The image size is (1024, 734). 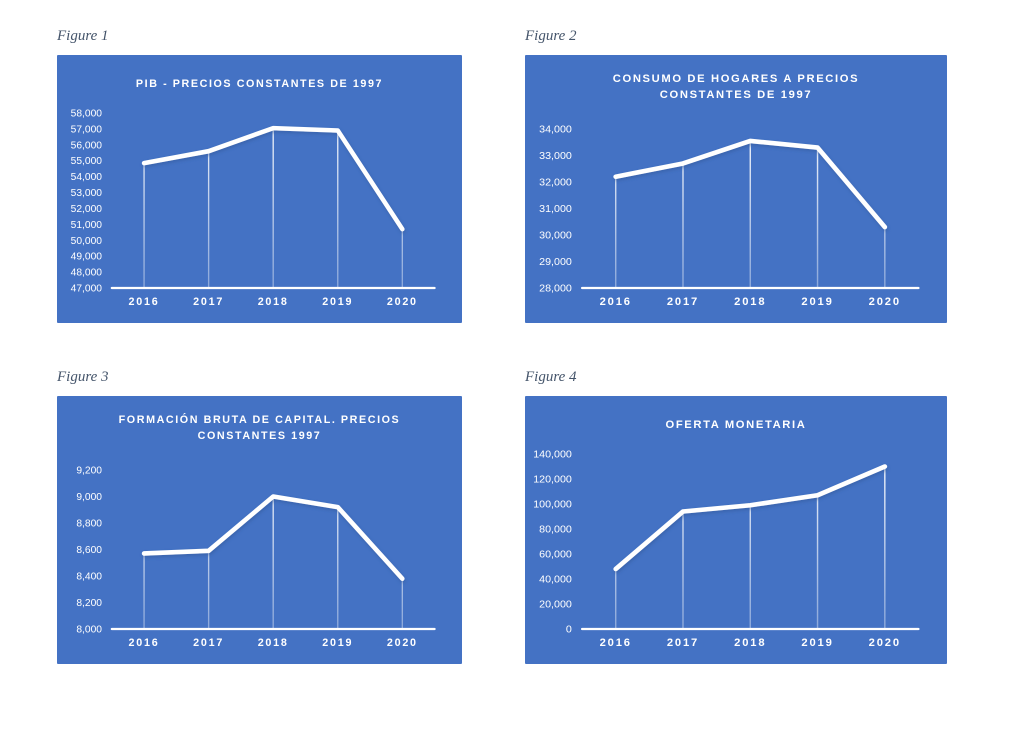 What do you see at coordinates (87, 113) in the screenshot?
I see `y-axis-tick-label: 58,000` at bounding box center [87, 113].